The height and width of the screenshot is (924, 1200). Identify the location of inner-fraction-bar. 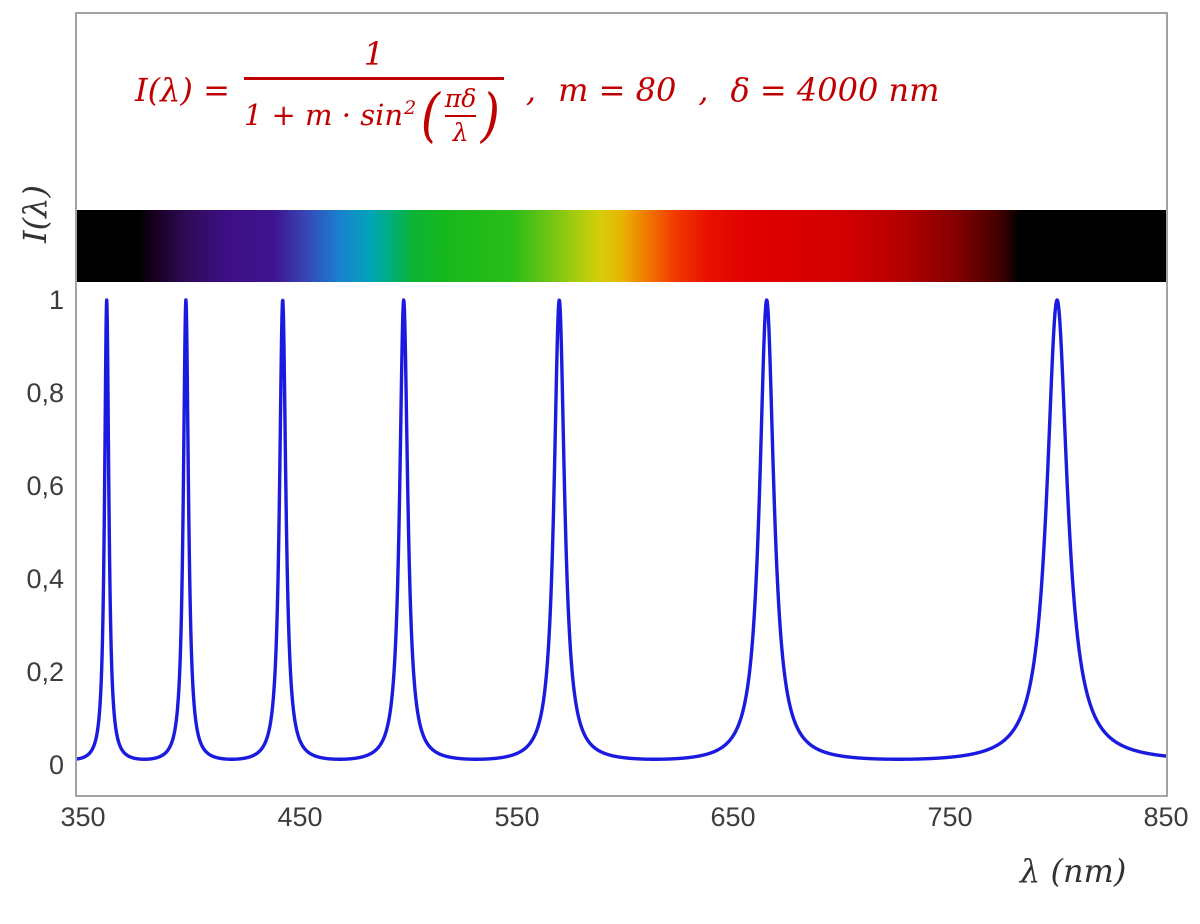
(460, 115).